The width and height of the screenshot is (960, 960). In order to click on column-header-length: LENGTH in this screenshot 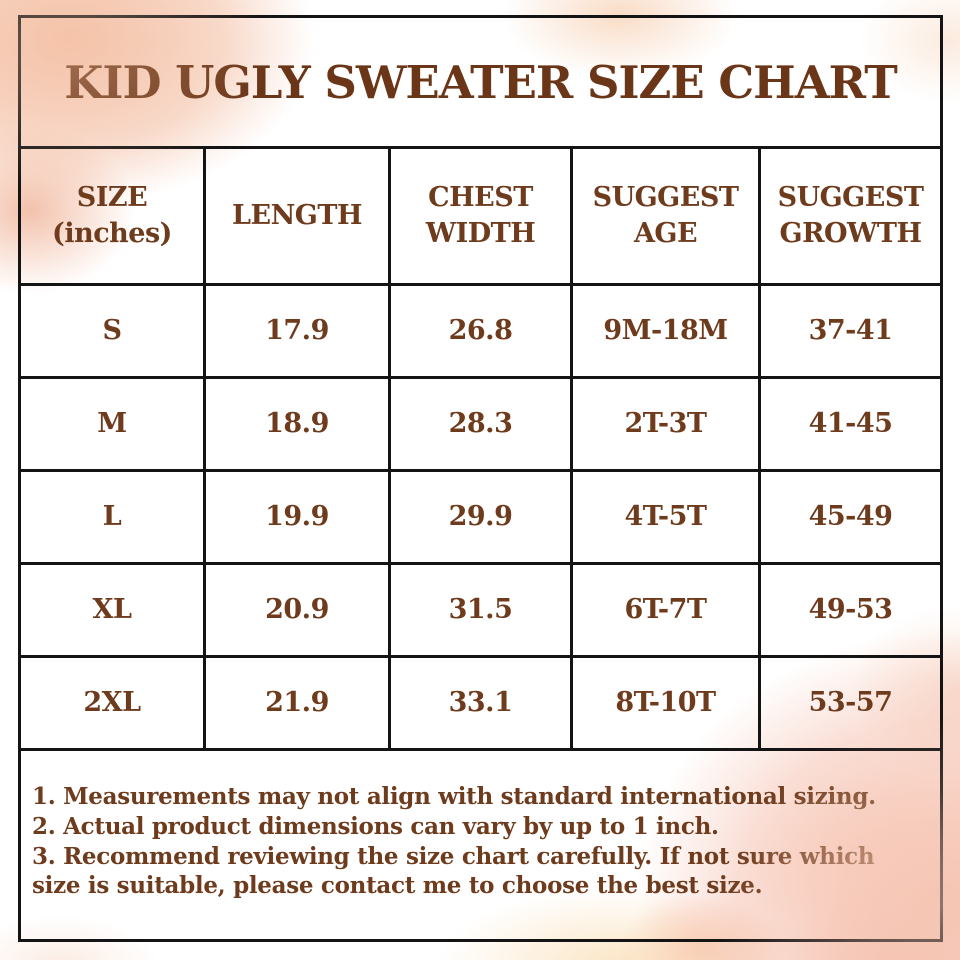, I will do `click(298, 216)`.